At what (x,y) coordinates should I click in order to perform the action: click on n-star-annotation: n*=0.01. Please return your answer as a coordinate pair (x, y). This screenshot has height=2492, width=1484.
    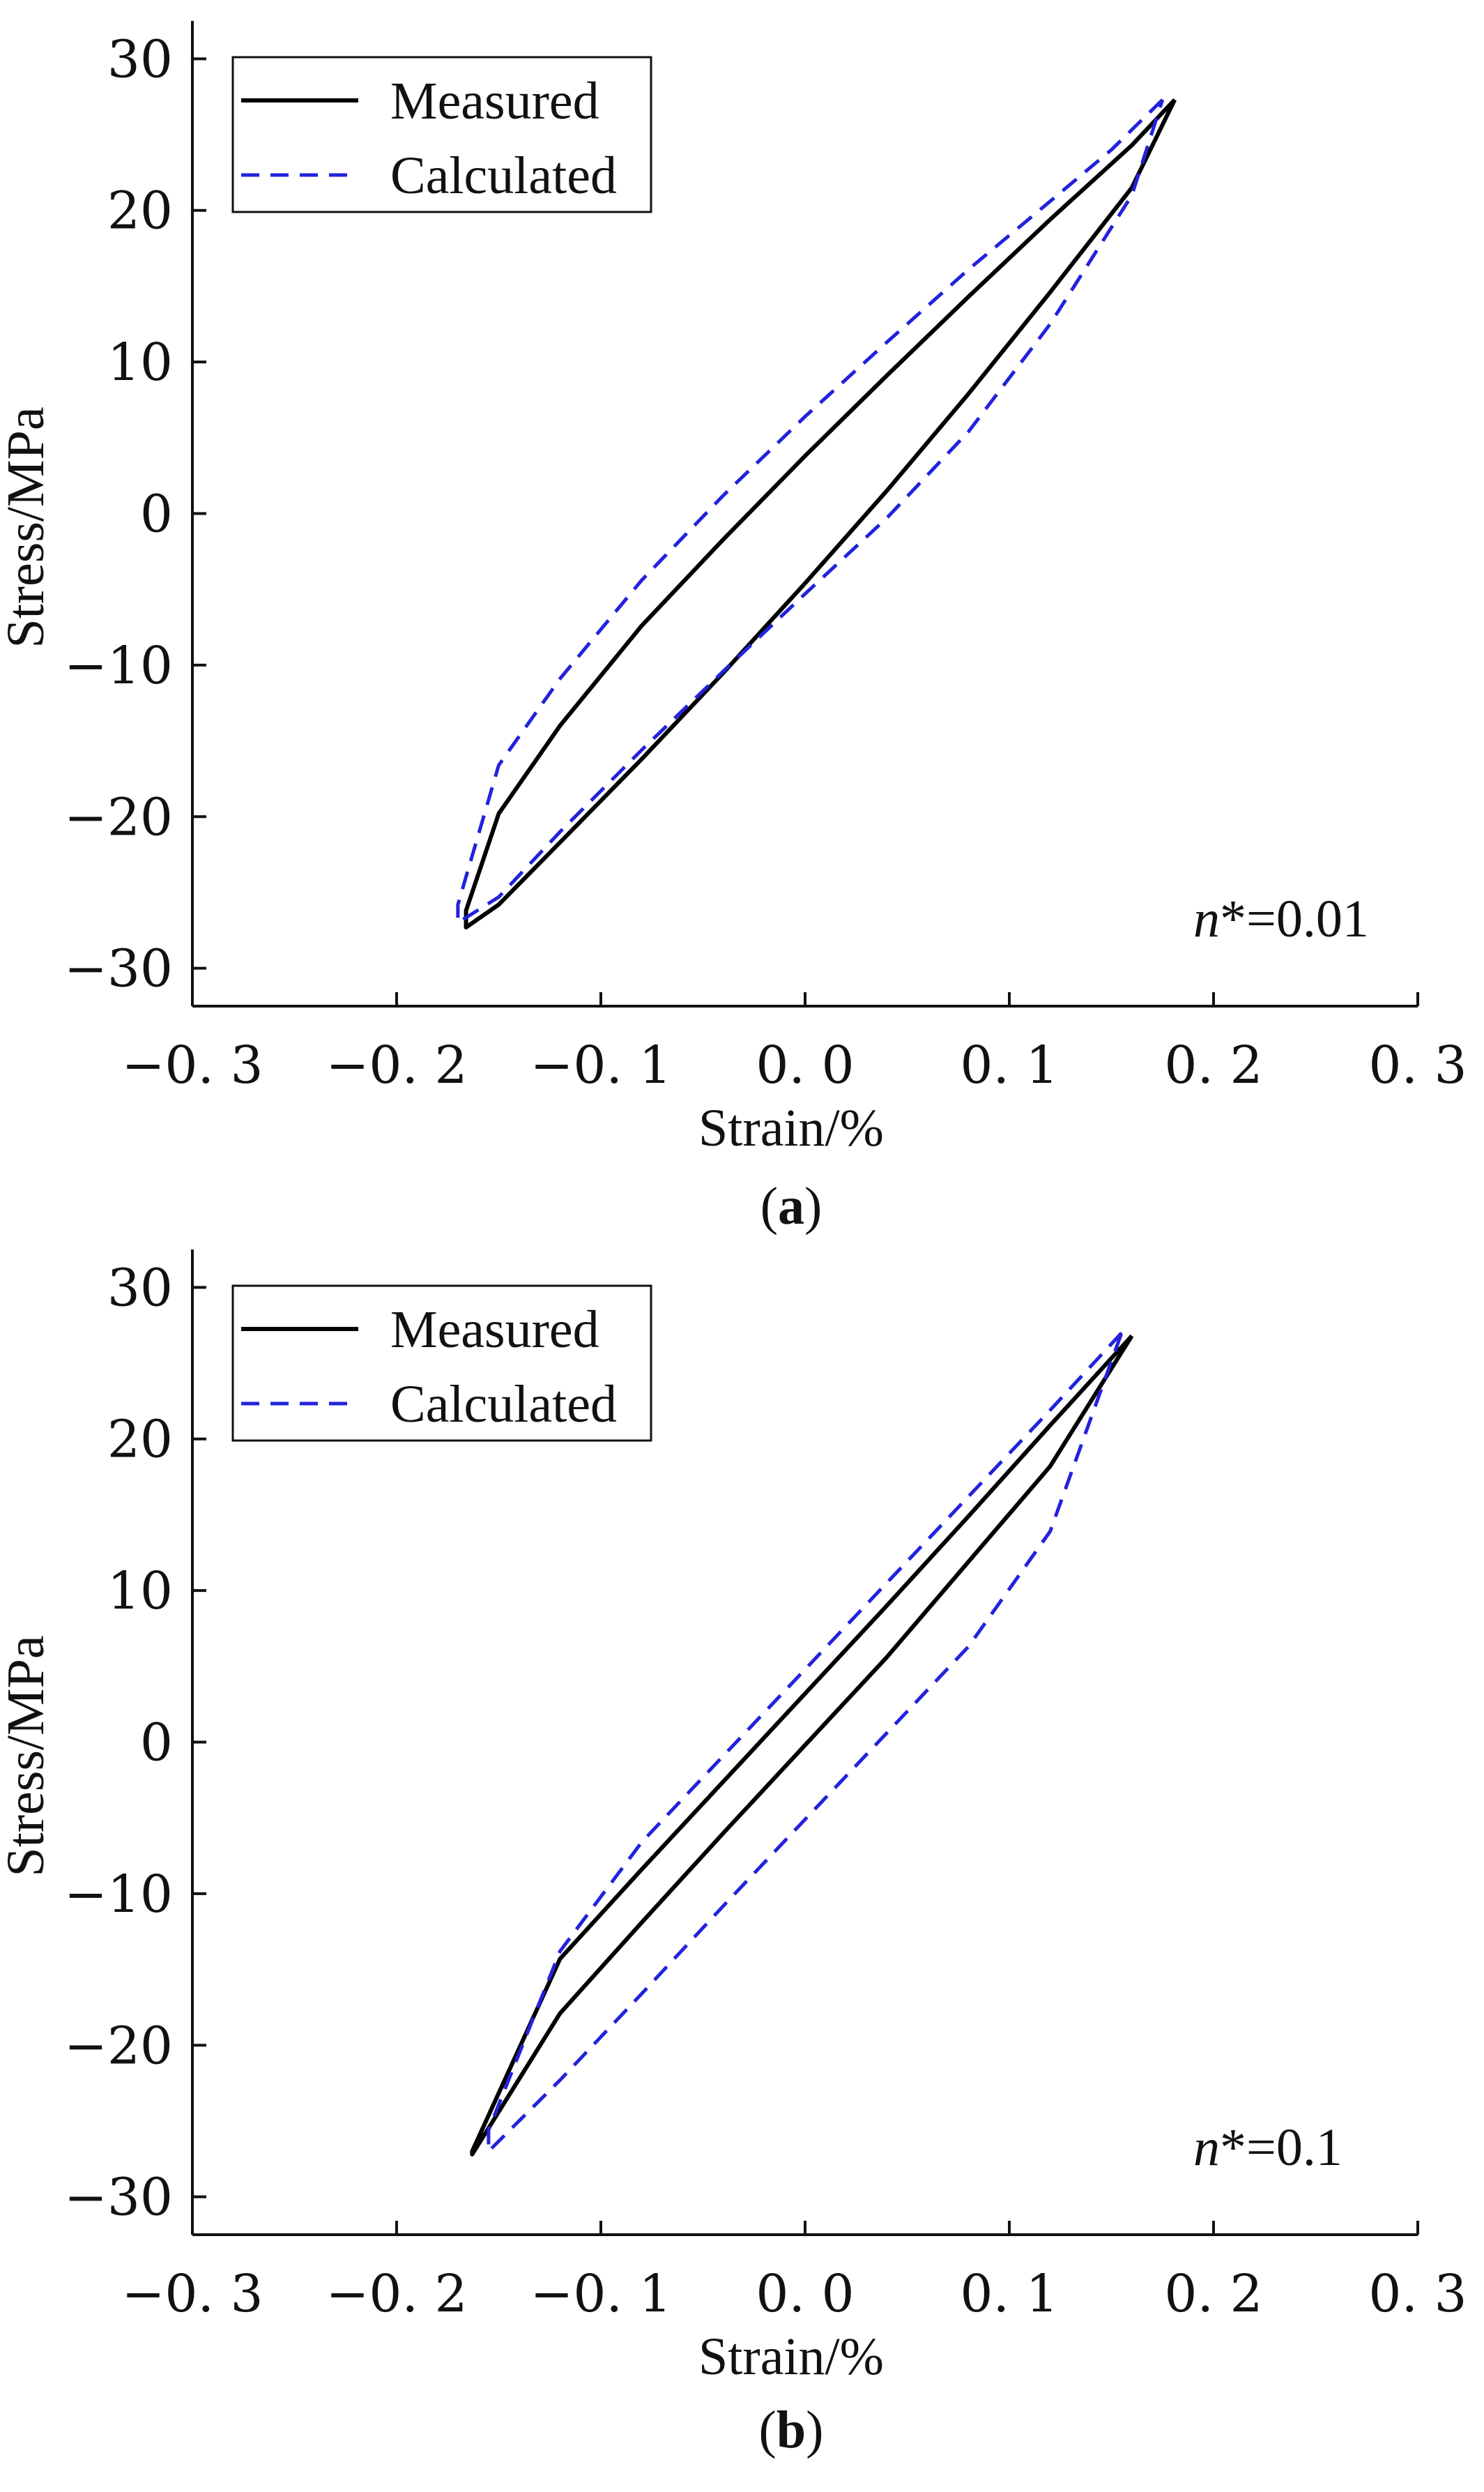
    Looking at the image, I should click on (1281, 919).